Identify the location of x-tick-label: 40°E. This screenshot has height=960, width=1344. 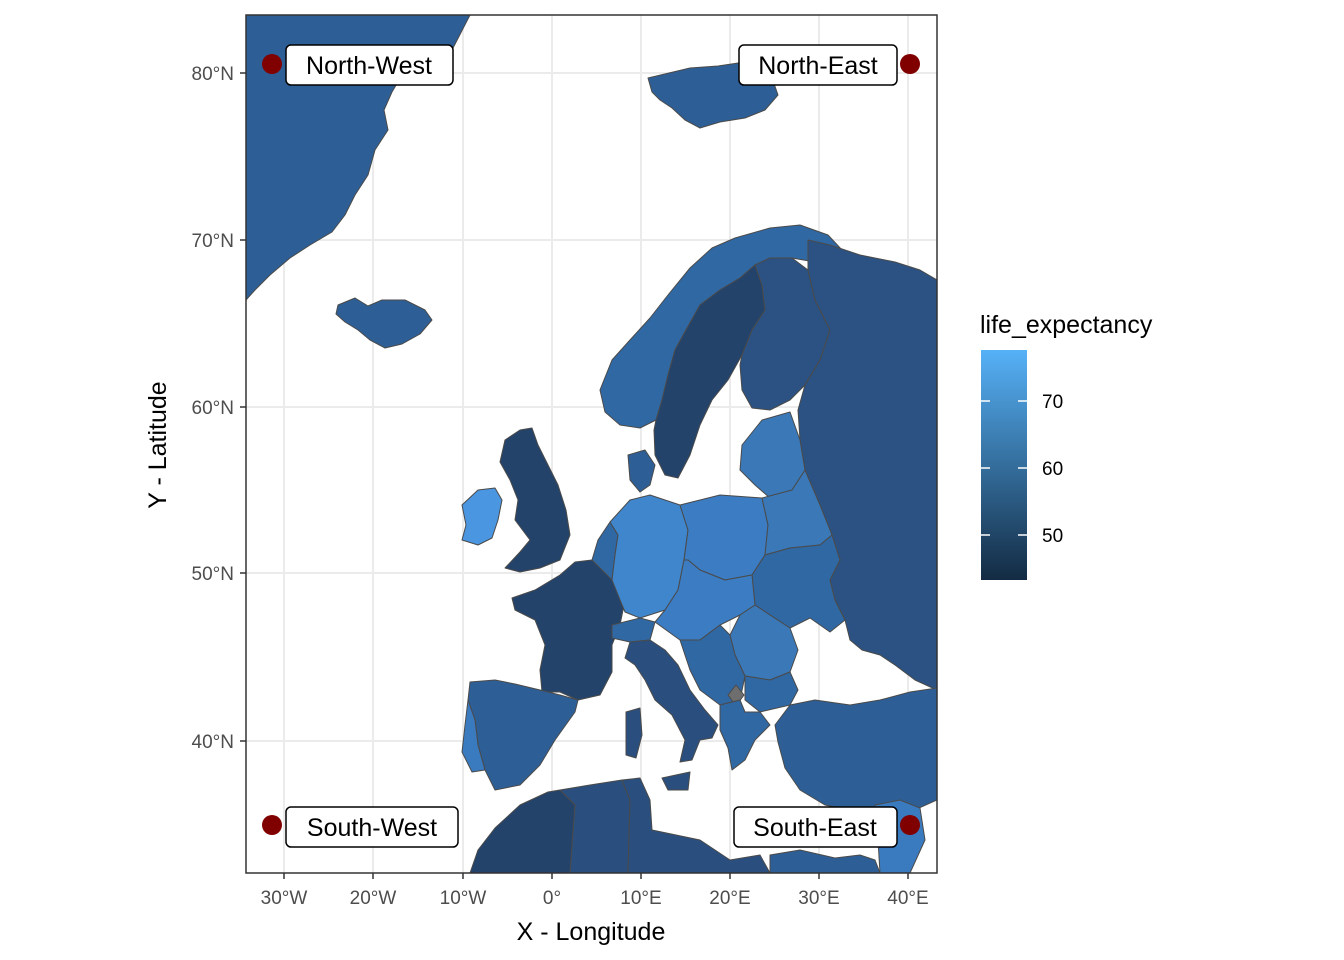
(907, 898).